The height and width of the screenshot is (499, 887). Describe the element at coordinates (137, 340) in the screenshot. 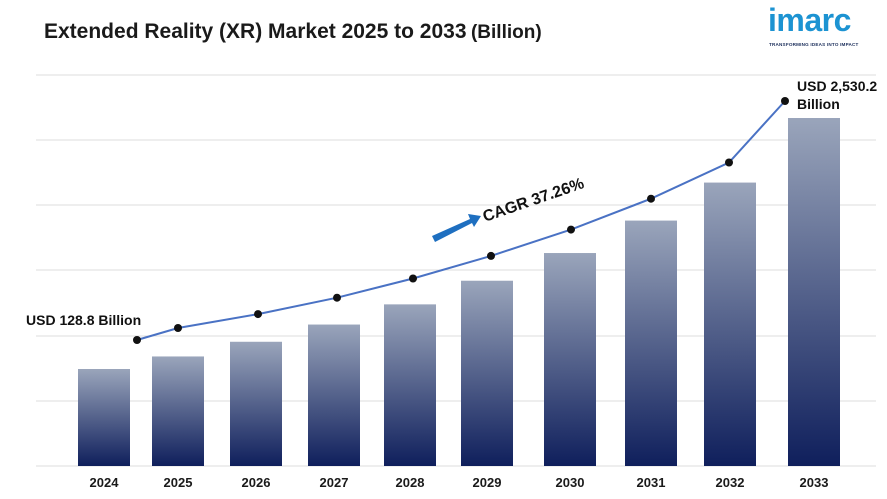

I see `trend-point-2024` at that location.